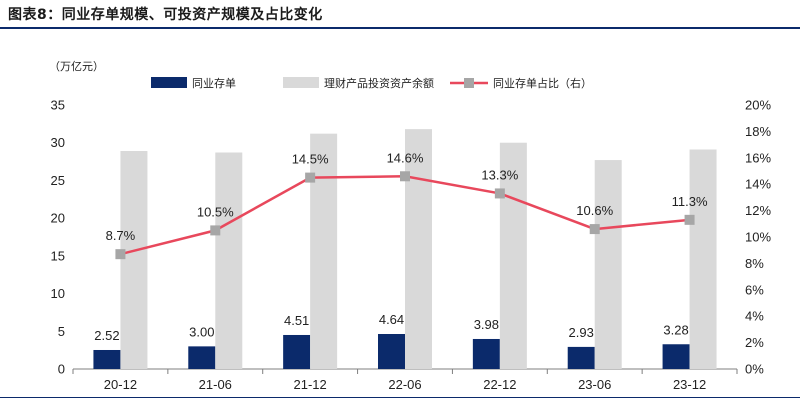 This screenshot has width=800, height=405. I want to click on ratio-value-label: 13.3%, so click(499, 174).